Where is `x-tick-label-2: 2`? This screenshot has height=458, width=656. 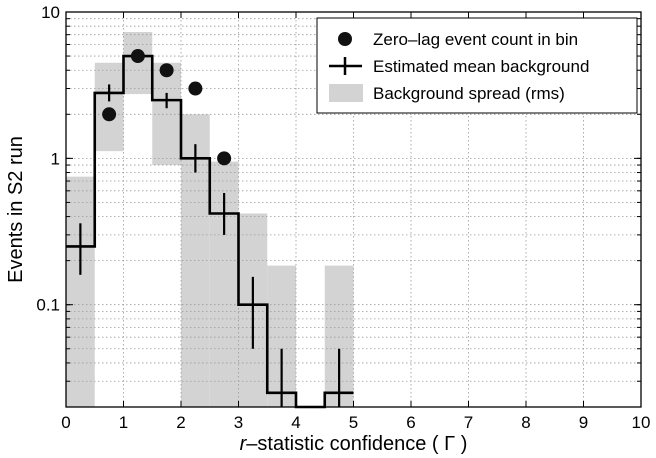
x-tick-label-2: 2 is located at coordinates (180, 422).